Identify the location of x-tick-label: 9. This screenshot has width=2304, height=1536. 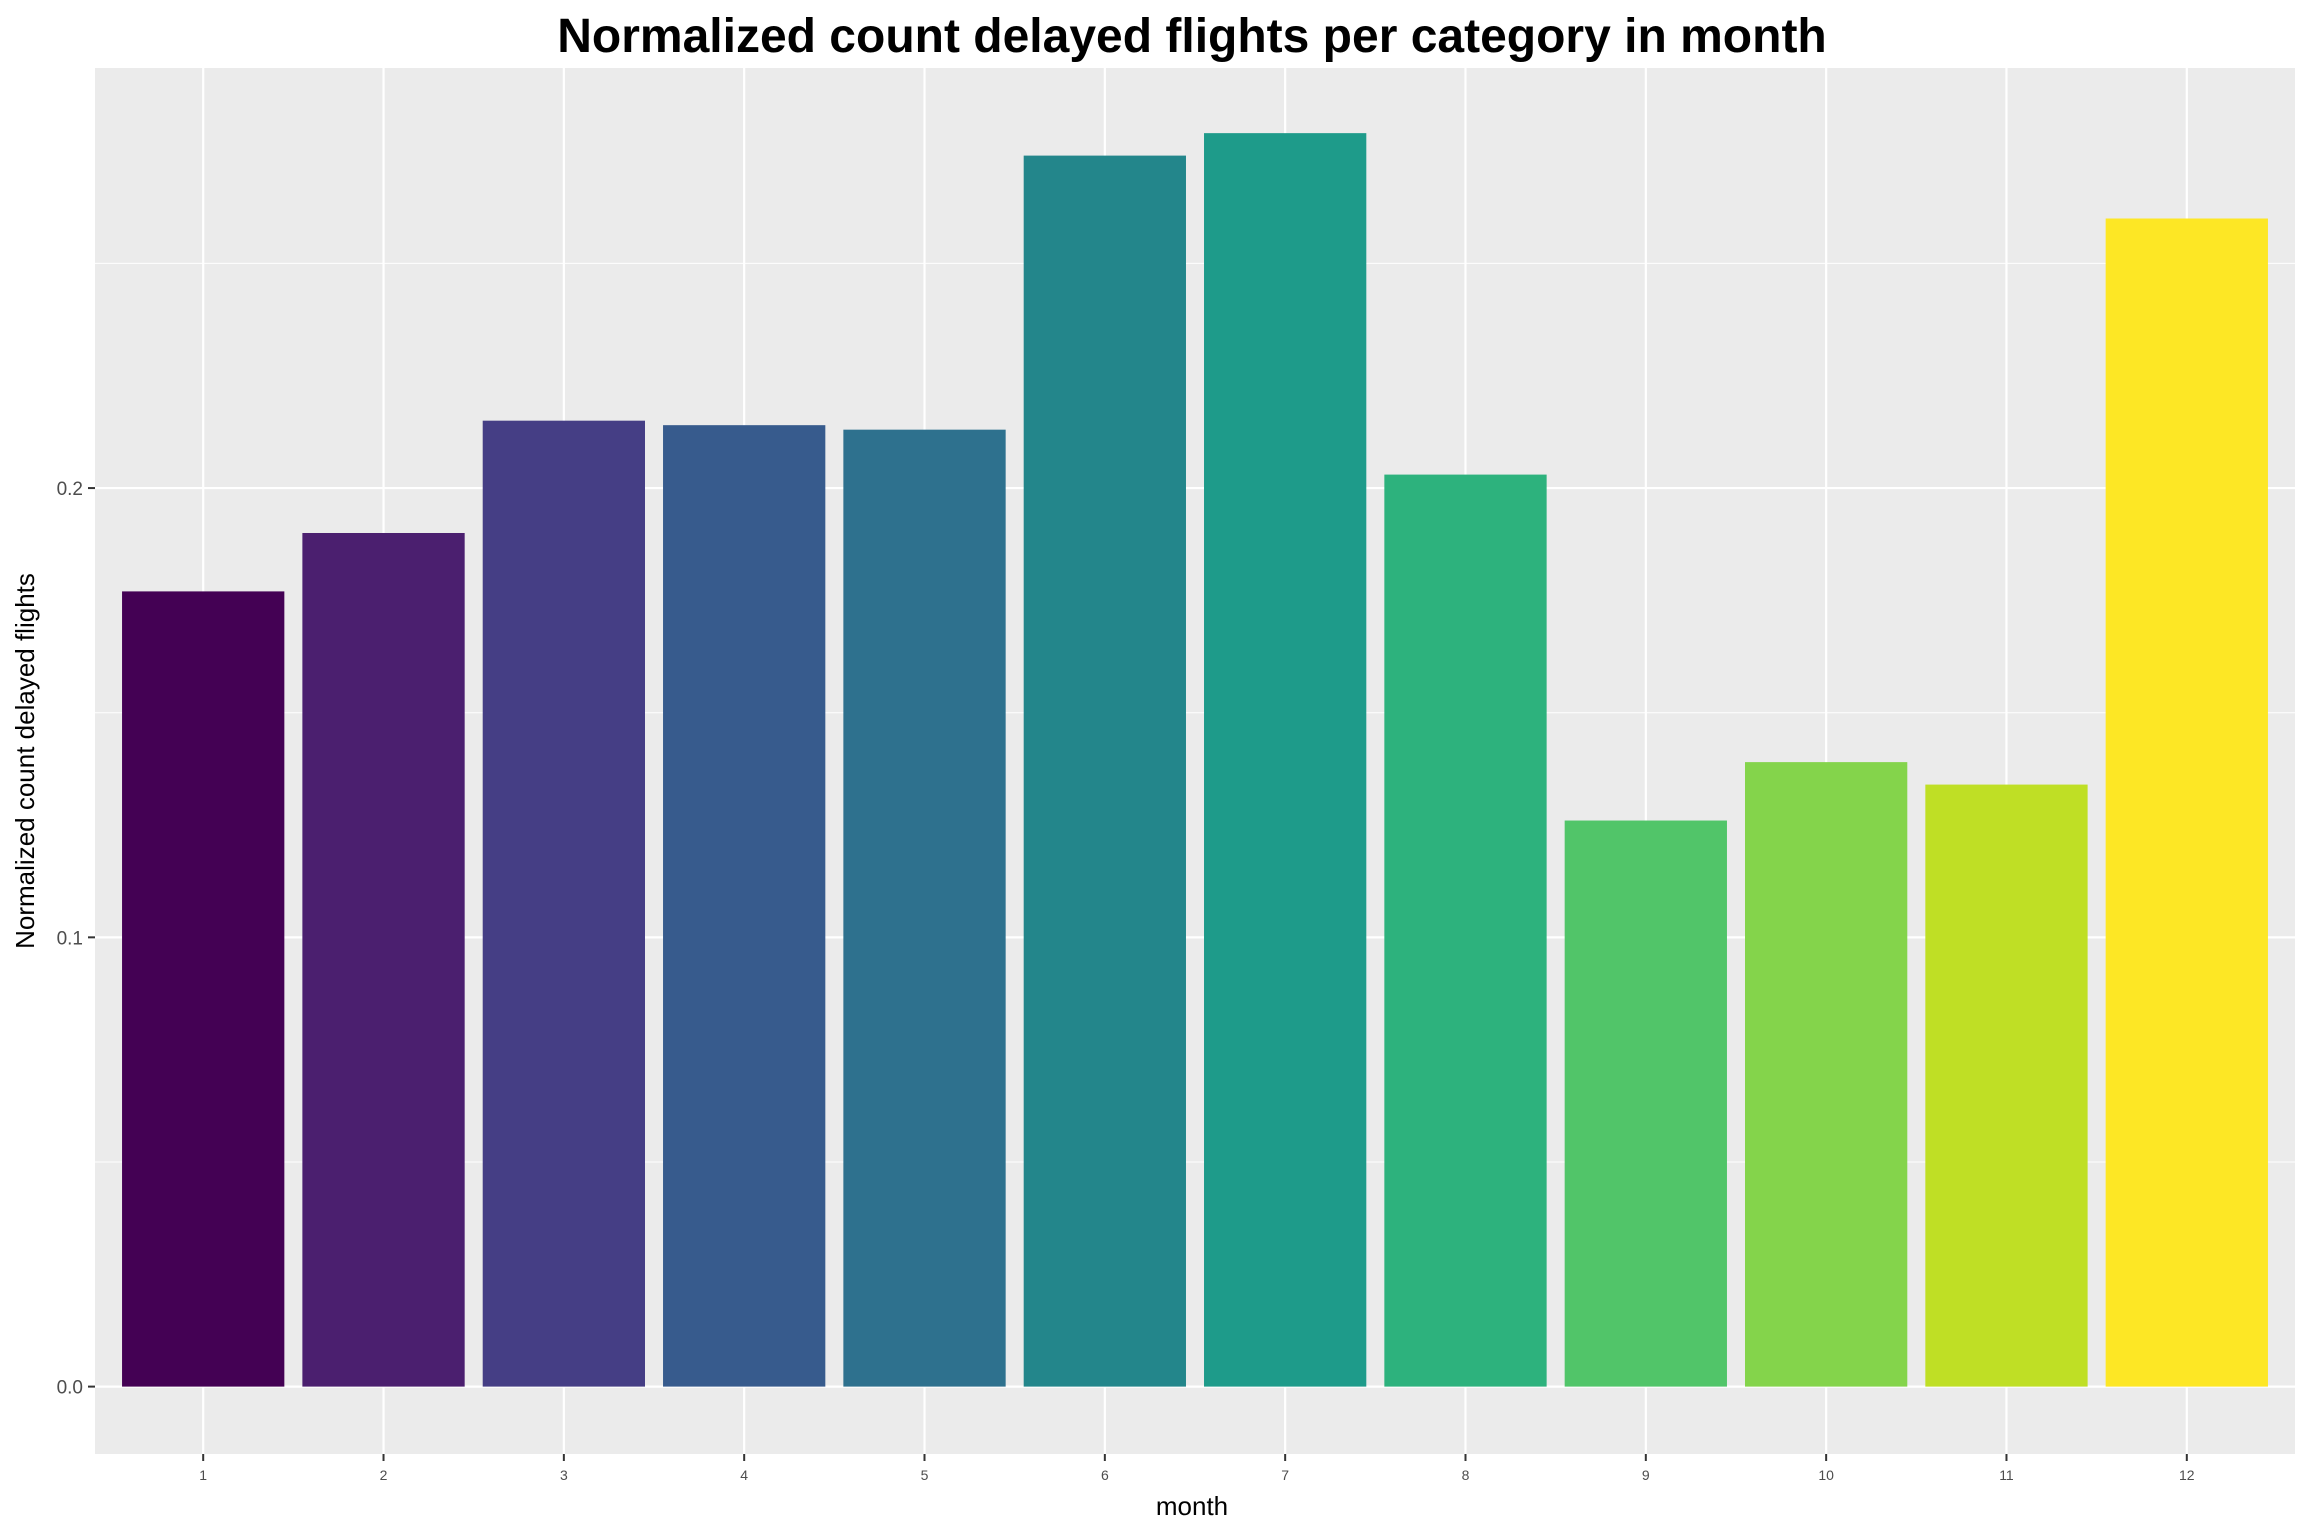
(1646, 1475).